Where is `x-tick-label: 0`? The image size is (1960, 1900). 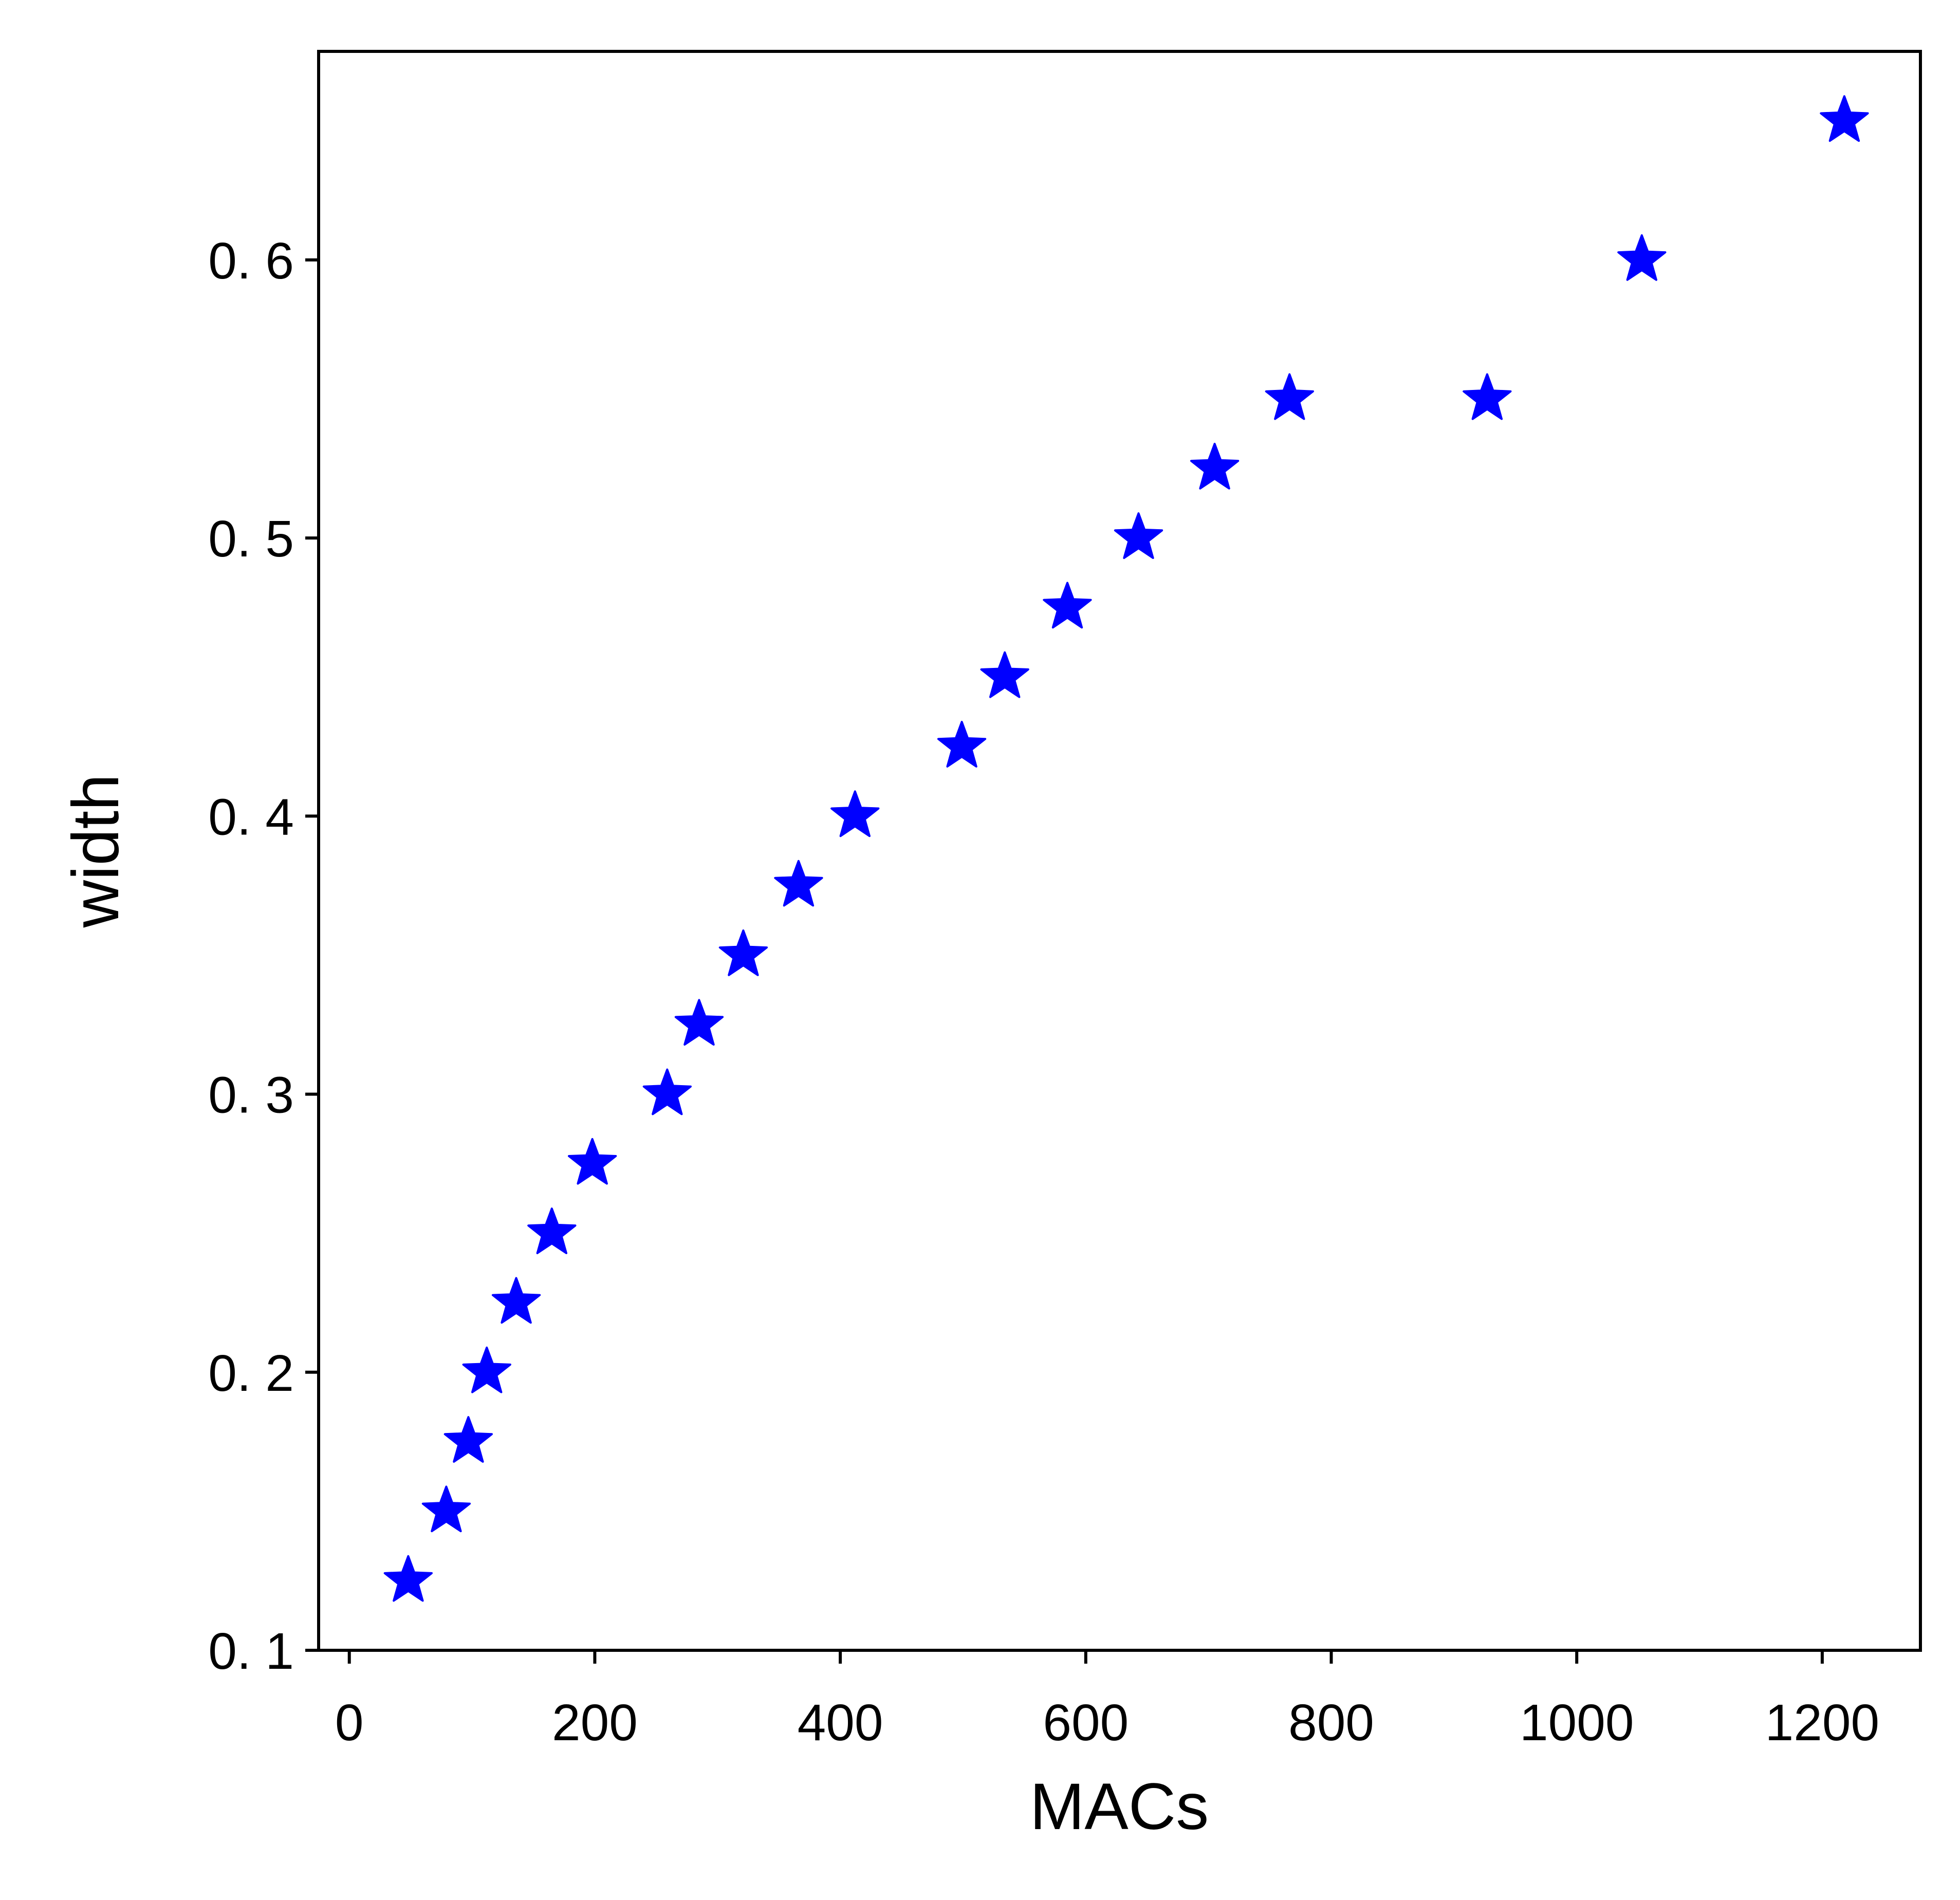 x-tick-label: 0 is located at coordinates (349, 1723).